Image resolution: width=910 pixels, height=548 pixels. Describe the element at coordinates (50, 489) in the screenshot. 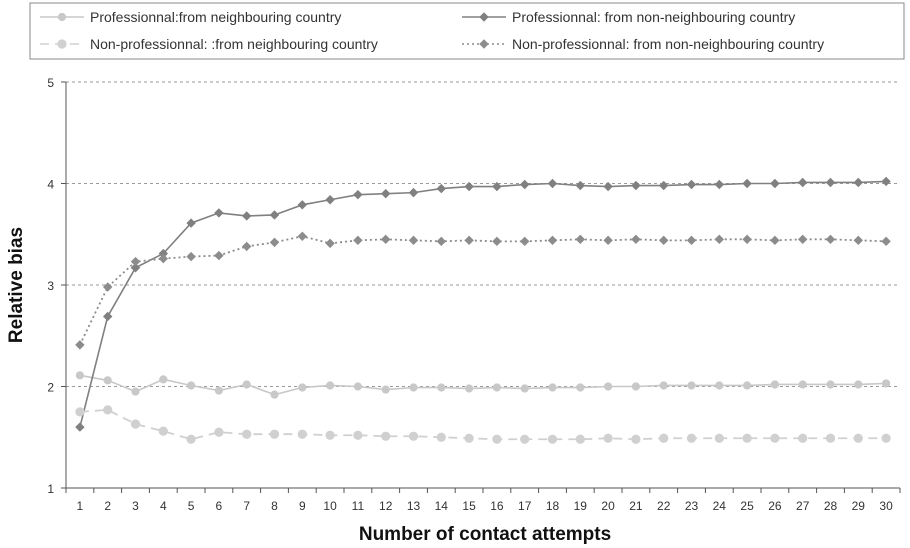

I see `y-tick-label-1: 1` at that location.